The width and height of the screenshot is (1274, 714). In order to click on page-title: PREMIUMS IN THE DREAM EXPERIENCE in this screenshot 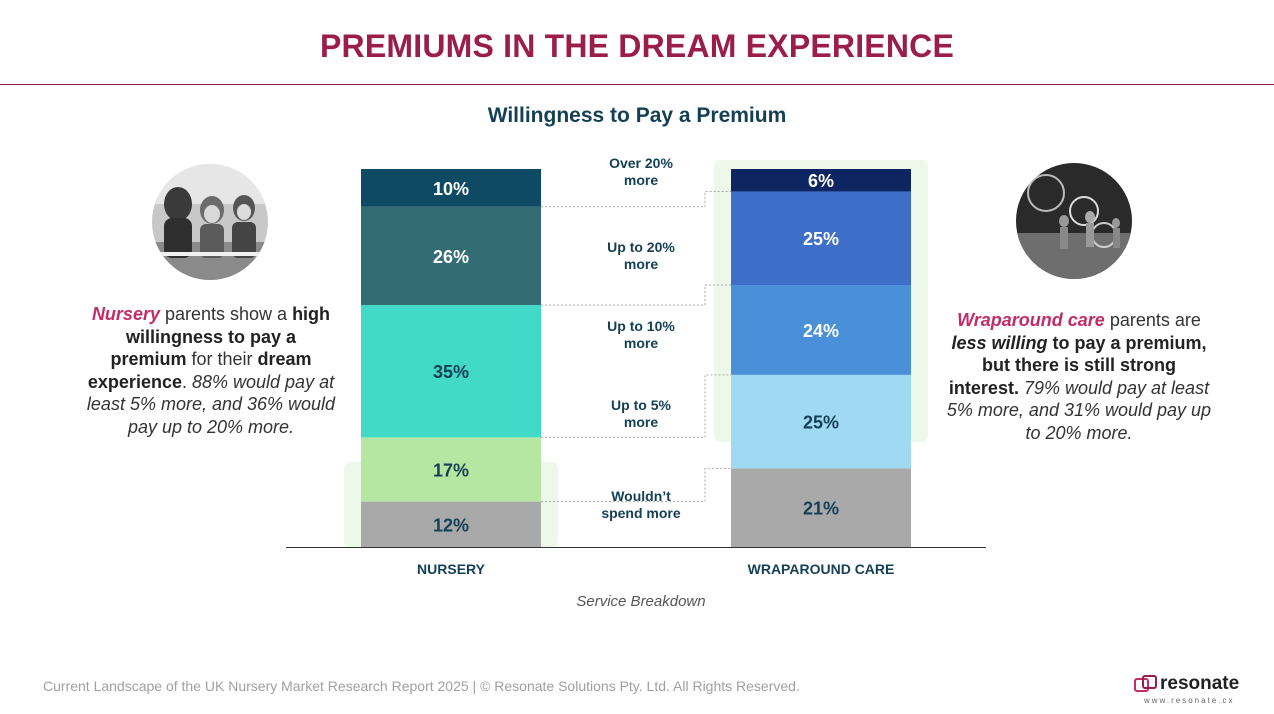, I will do `click(637, 46)`.